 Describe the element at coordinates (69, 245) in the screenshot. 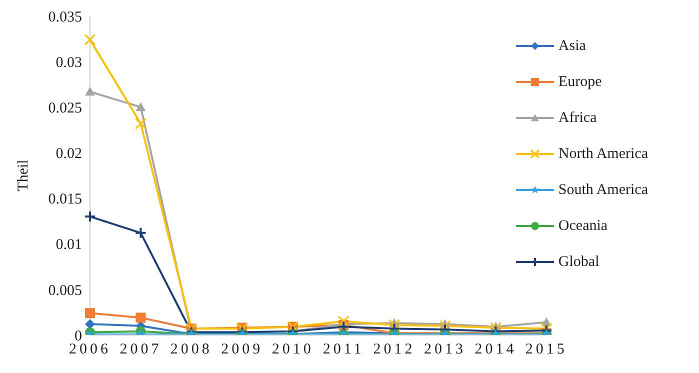

I see `y-tick-label: 0.01` at that location.